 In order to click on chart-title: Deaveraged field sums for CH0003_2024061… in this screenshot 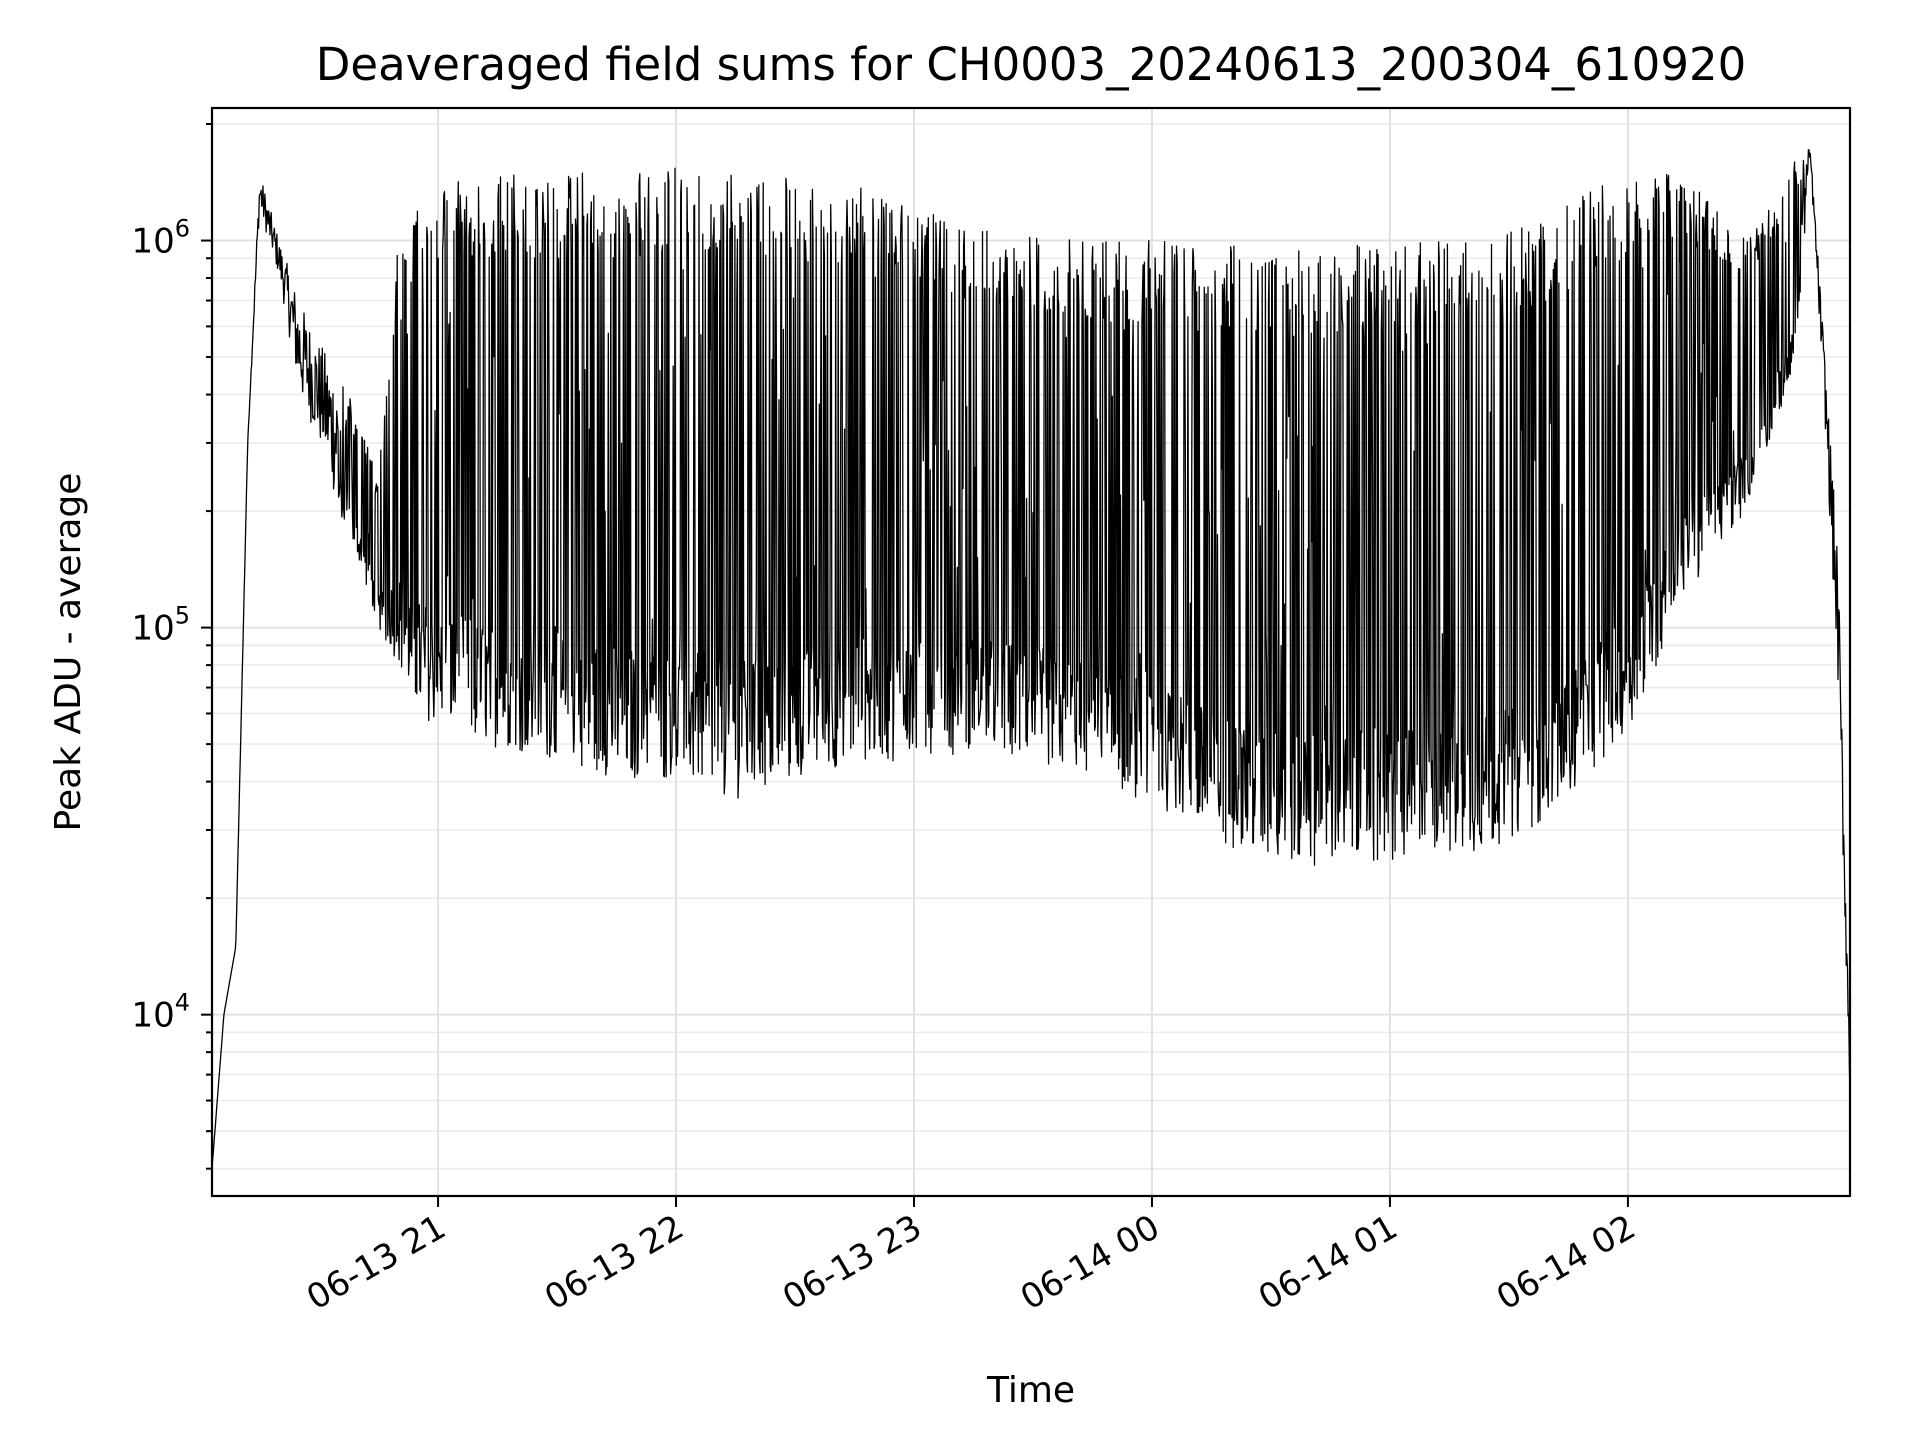, I will do `click(1031, 64)`.